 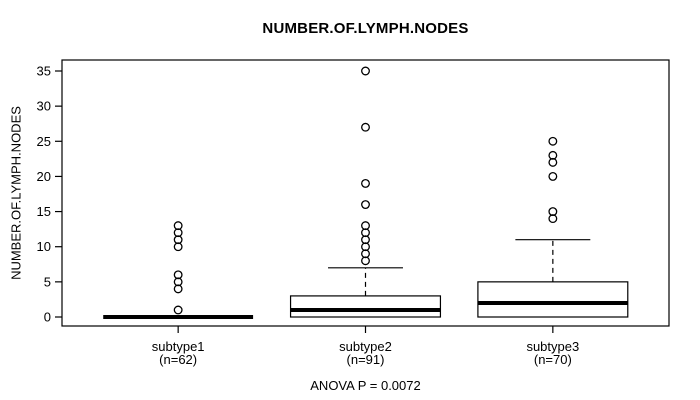 I want to click on y-tick-label: 20, so click(x=44, y=176).